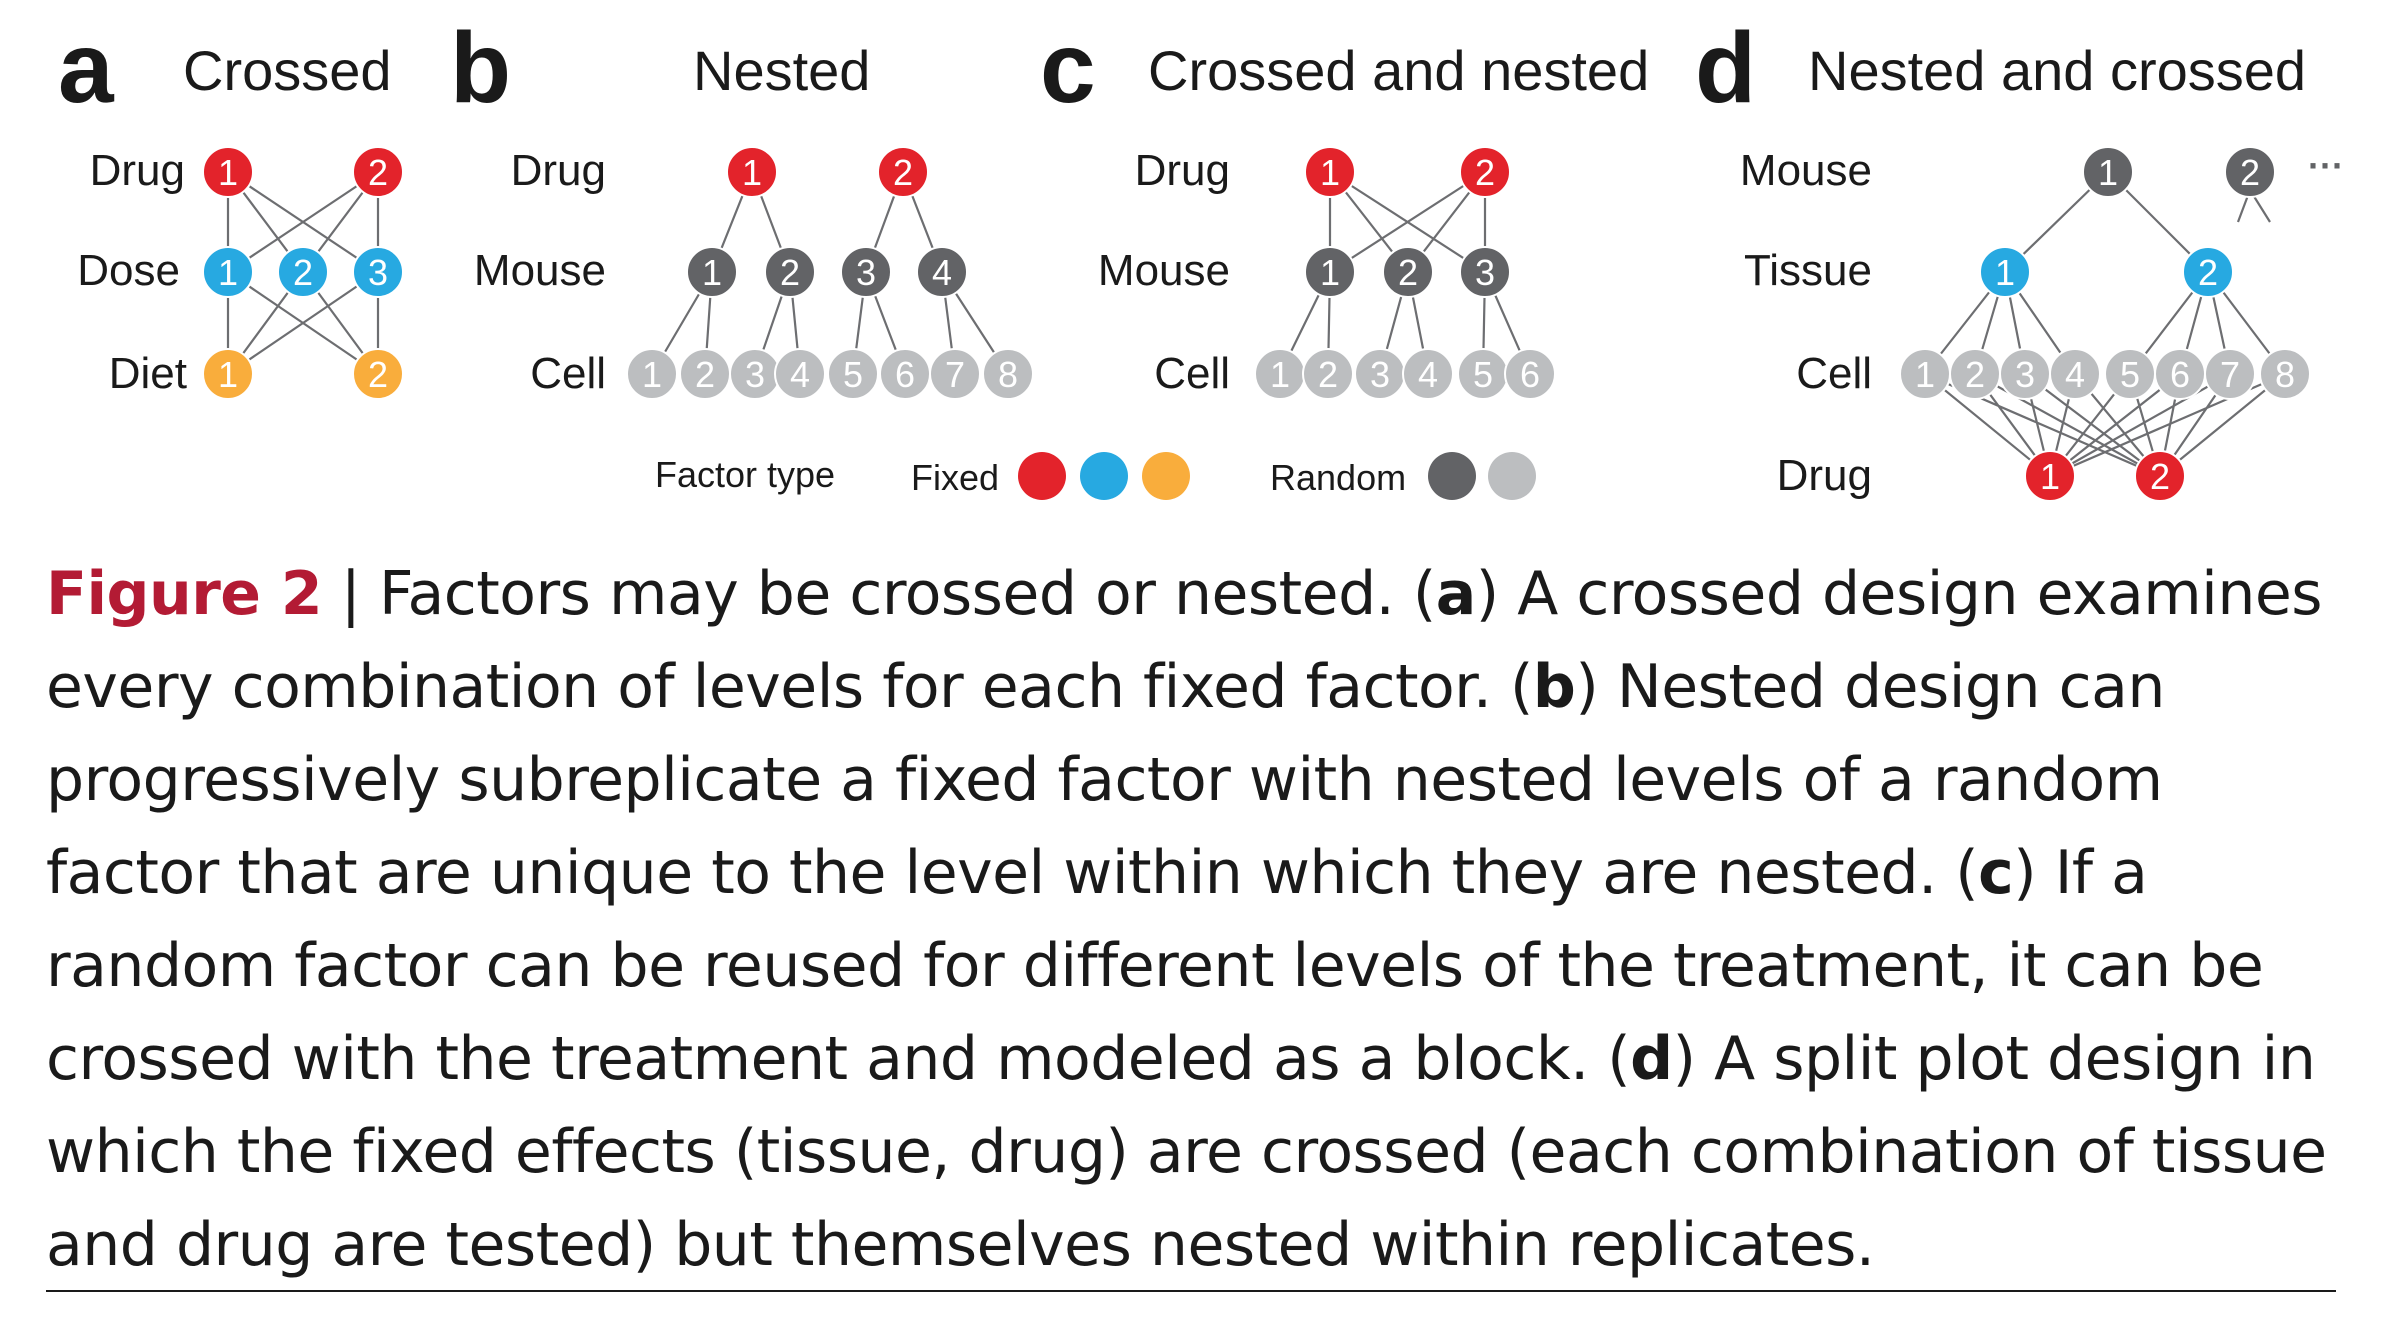 Image resolution: width=2384 pixels, height=1318 pixels. Describe the element at coordinates (2326, 165) in the screenshot. I see `more-mice-ellipsis: ···` at that location.